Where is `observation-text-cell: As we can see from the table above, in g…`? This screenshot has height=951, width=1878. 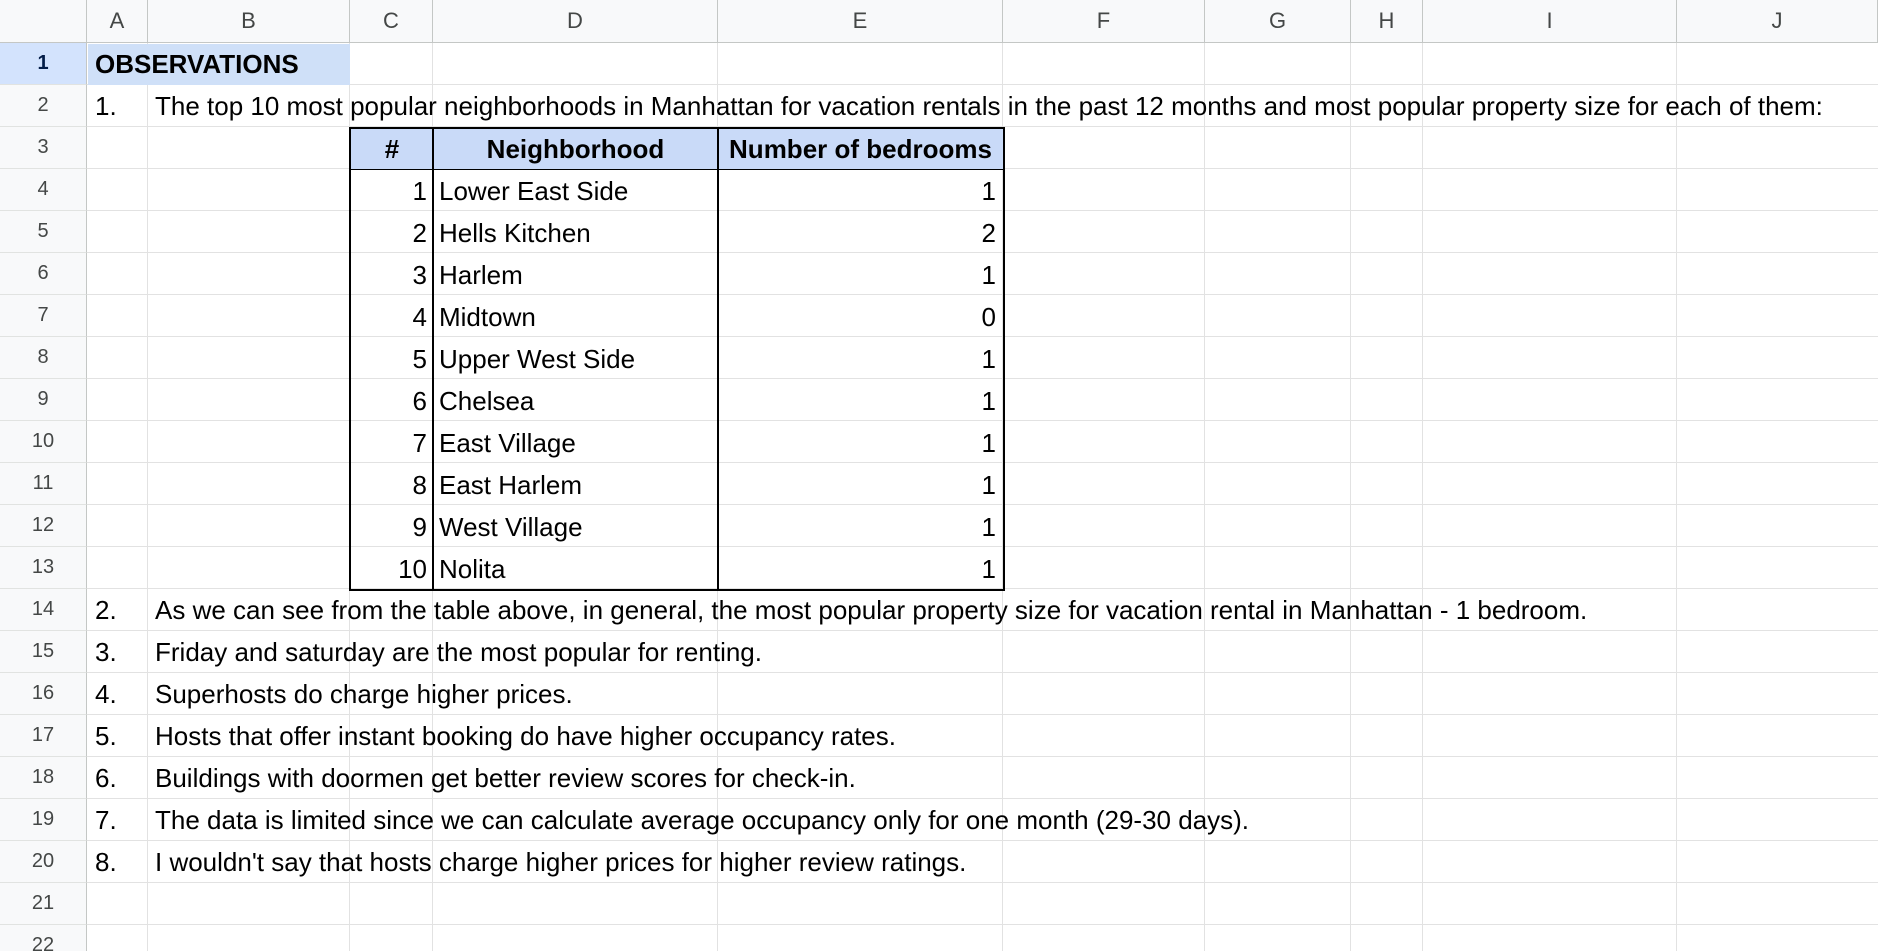 observation-text-cell: As we can see from the table above, in g… is located at coordinates (871, 610).